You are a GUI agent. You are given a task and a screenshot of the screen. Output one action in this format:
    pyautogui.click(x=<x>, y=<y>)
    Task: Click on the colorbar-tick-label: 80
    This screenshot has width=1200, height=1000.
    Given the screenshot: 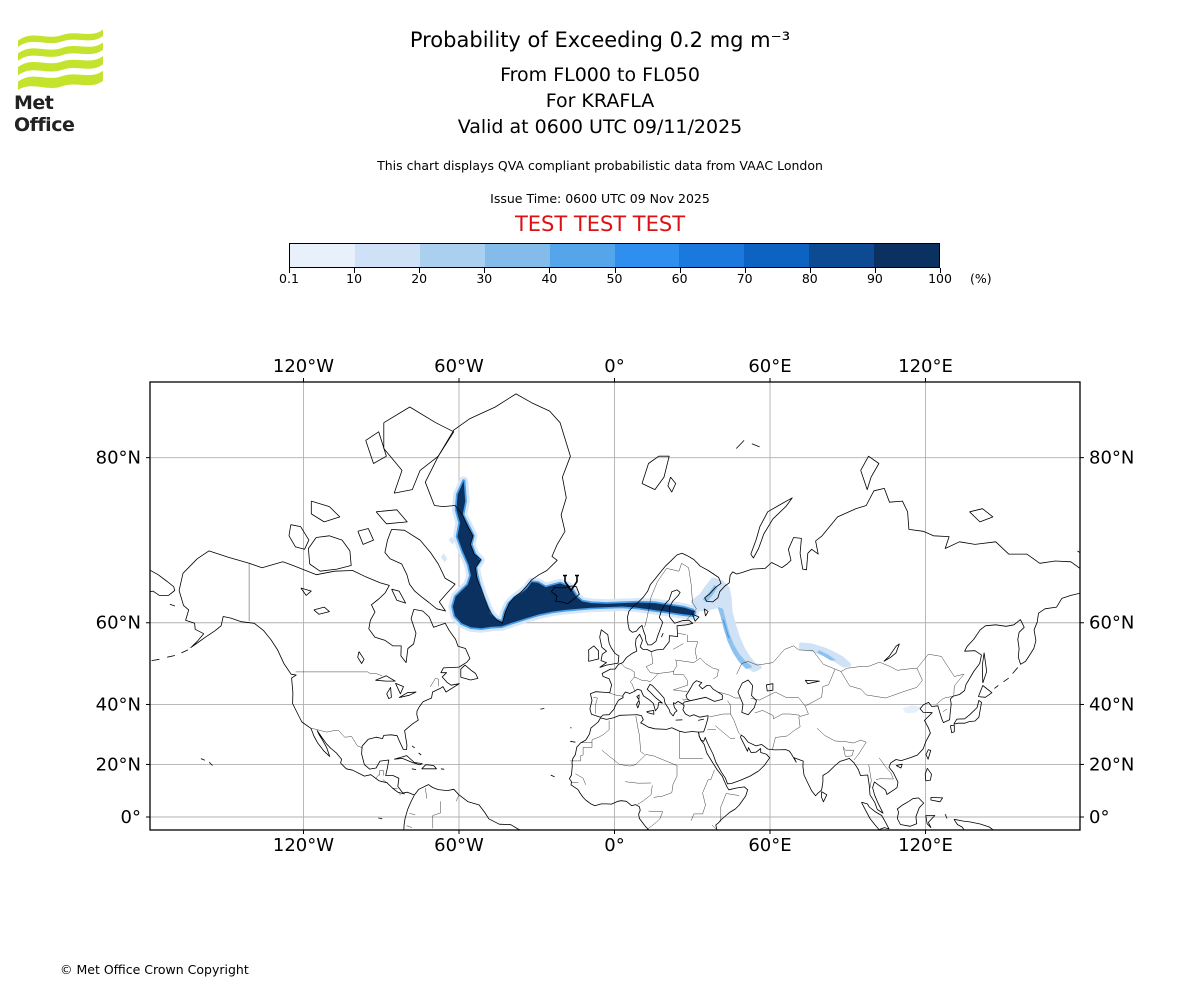 What is the action you would take?
    pyautogui.click(x=809, y=278)
    